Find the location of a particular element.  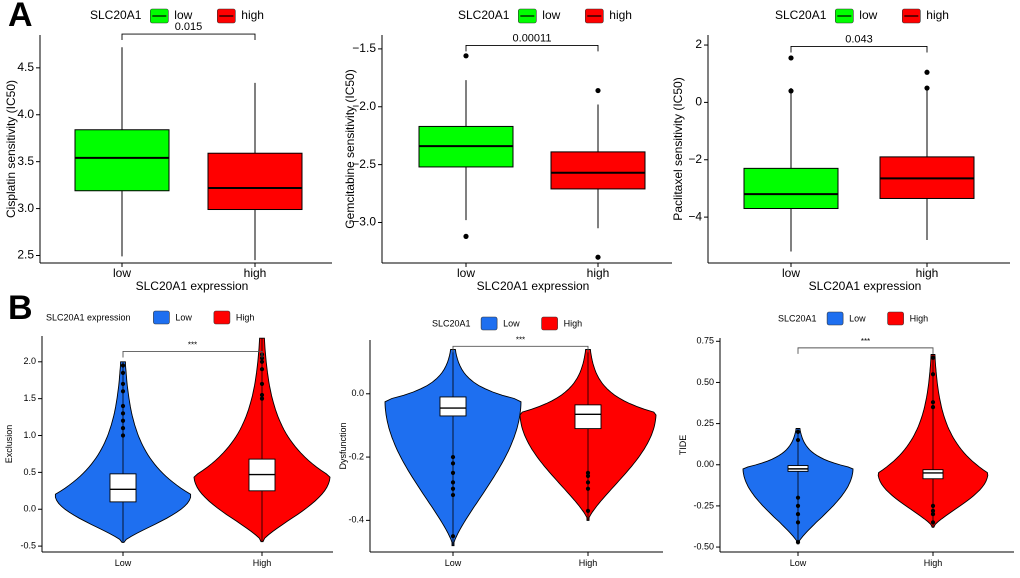

y-axis-label: Paclitaxel sensitivity (IC50) is located at coordinates (678, 148).